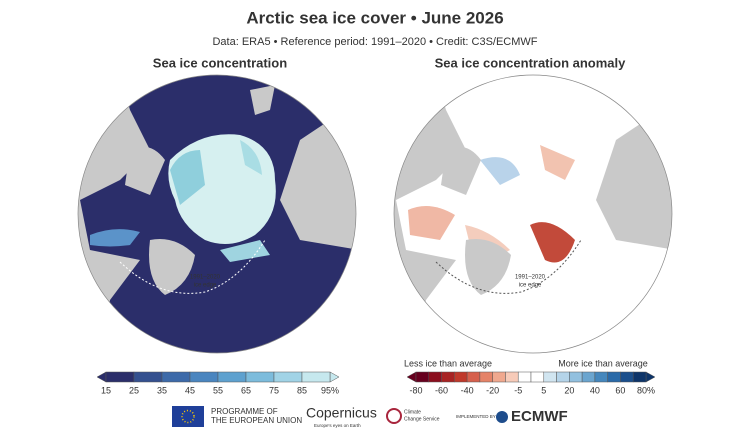  What do you see at coordinates (531, 62) in the screenshot?
I see `panel-title: Sea ice concentration anomaly` at bounding box center [531, 62].